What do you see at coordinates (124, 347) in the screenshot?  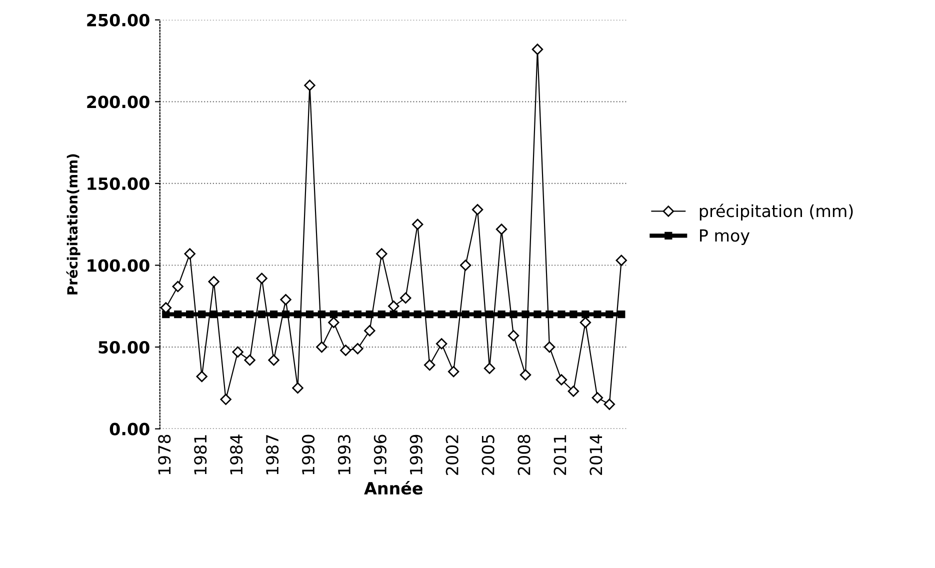 I see `y-tick-label: 50.00` at bounding box center [124, 347].